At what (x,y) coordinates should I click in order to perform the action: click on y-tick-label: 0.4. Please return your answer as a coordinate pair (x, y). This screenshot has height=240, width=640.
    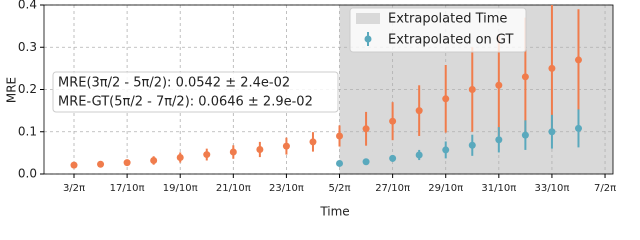
    Looking at the image, I should click on (27, 6).